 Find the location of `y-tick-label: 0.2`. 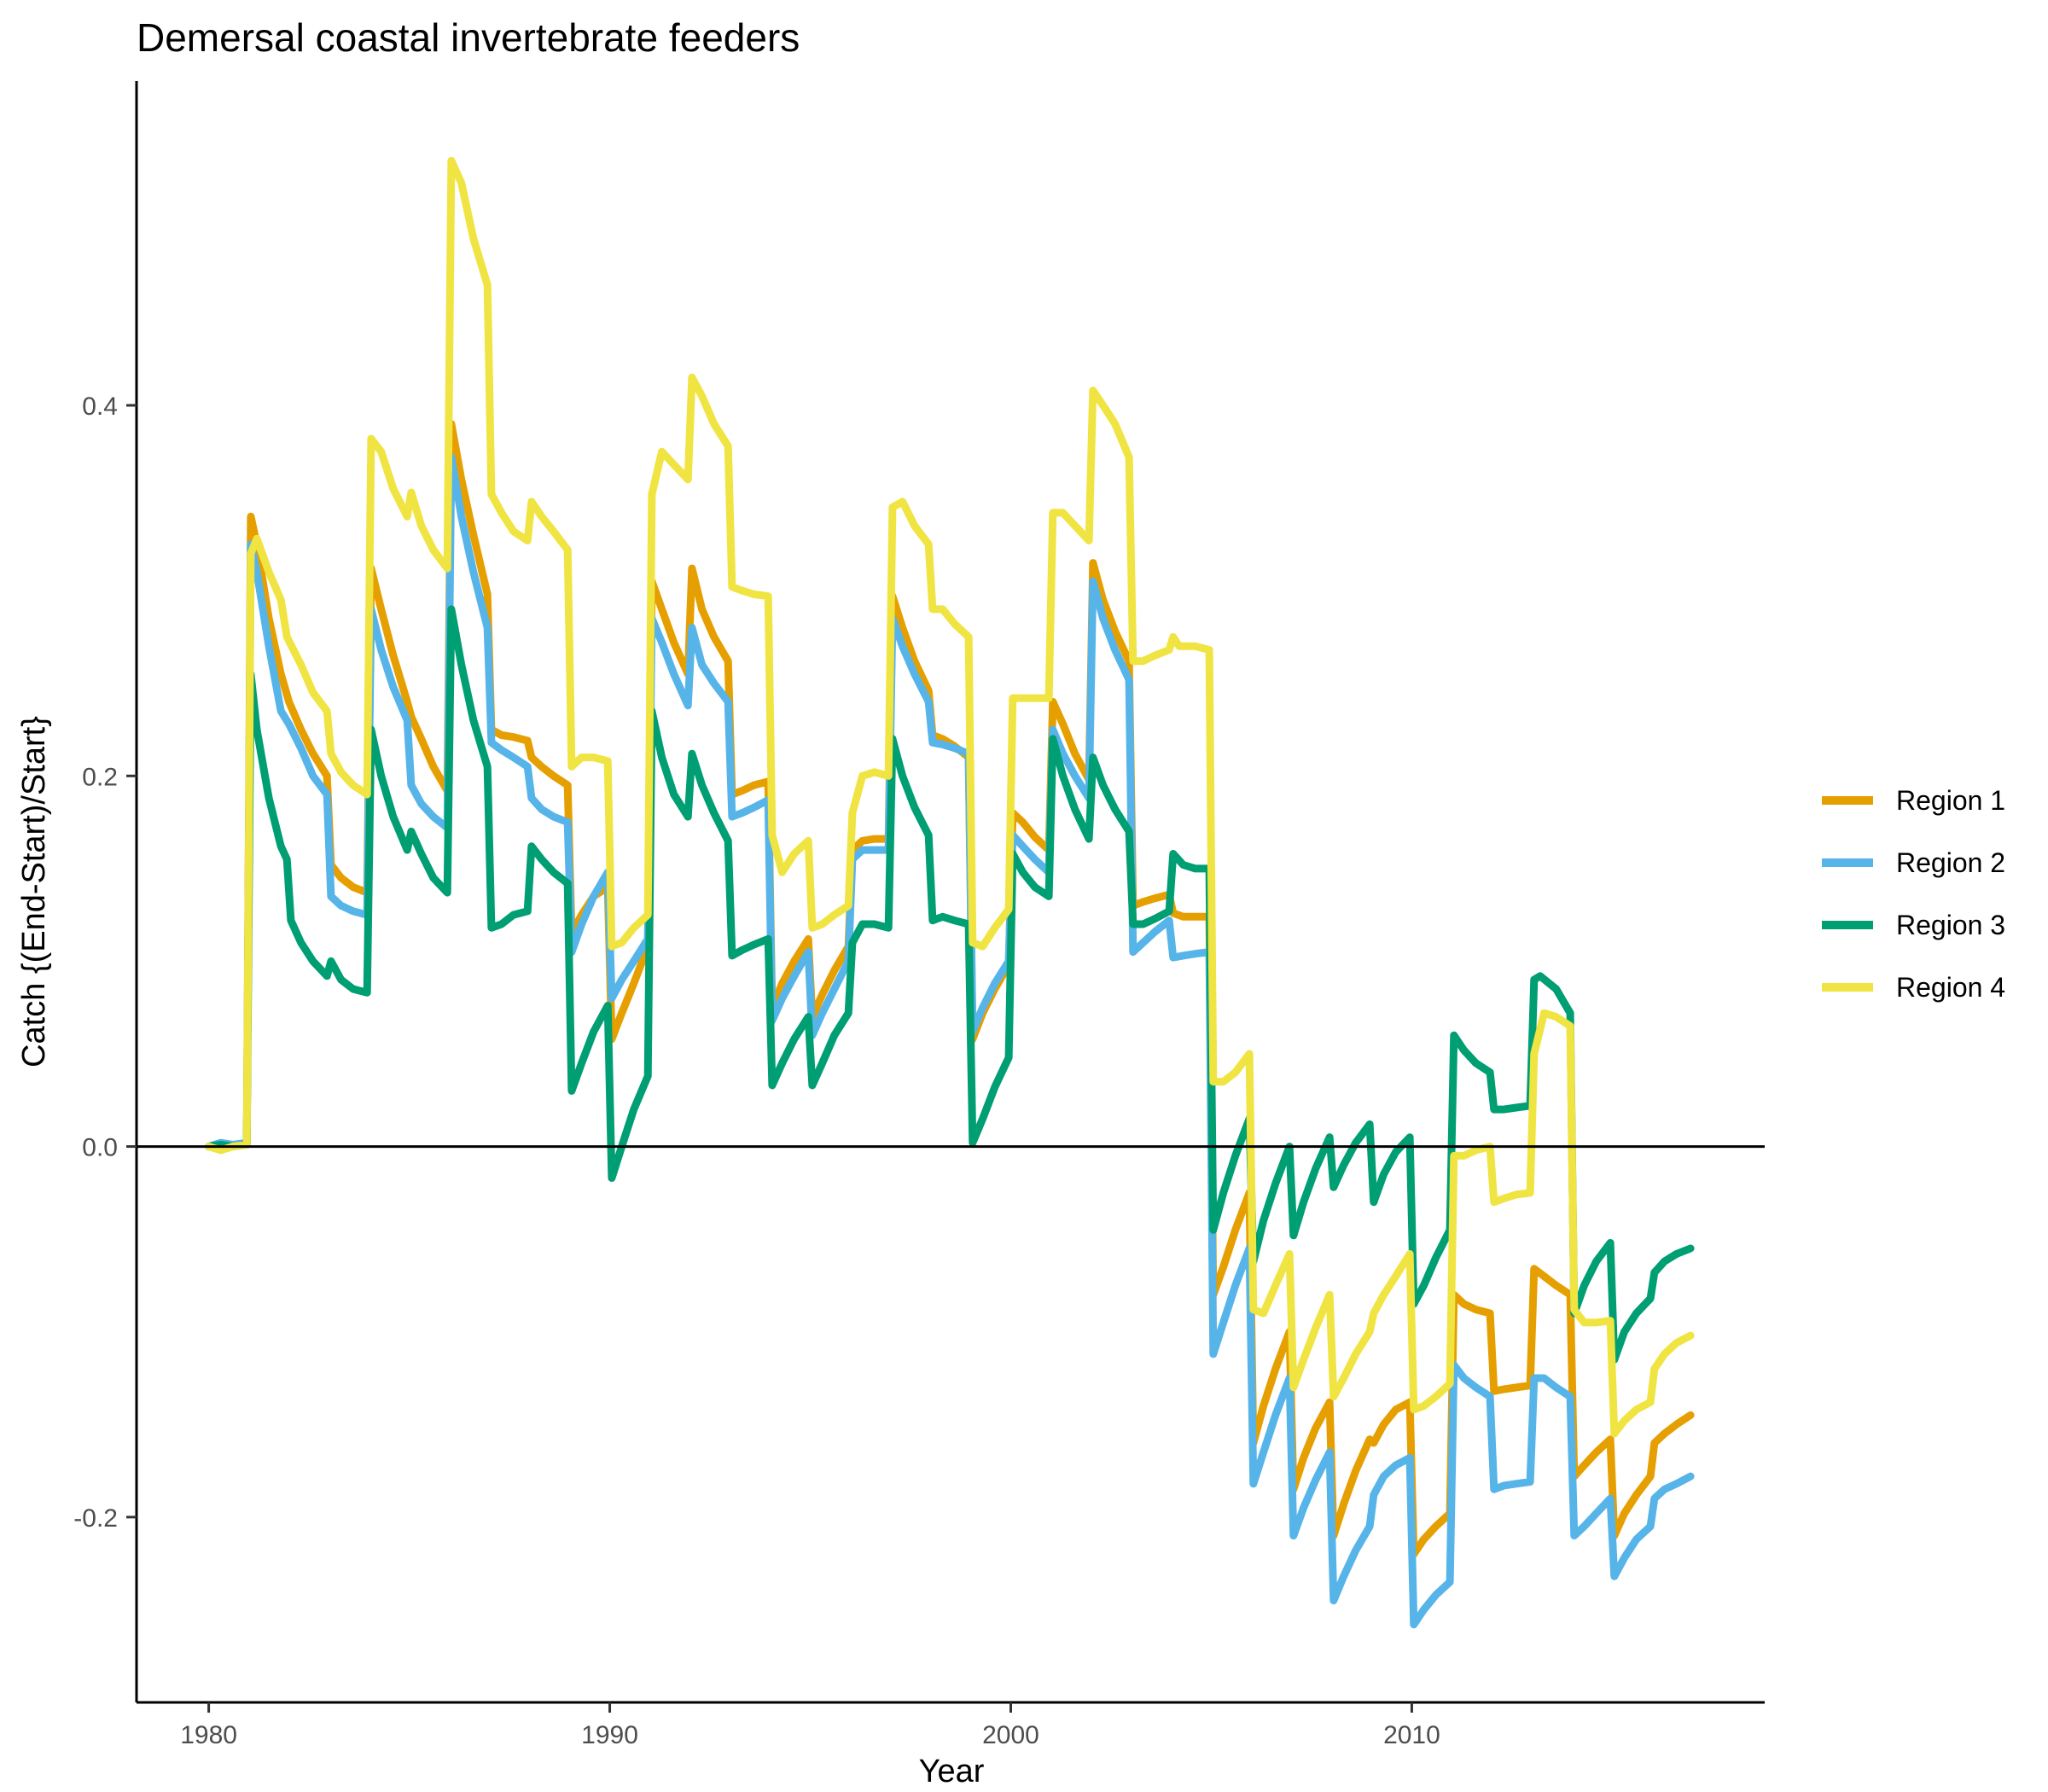

y-tick-label: 0.2 is located at coordinates (100, 777).